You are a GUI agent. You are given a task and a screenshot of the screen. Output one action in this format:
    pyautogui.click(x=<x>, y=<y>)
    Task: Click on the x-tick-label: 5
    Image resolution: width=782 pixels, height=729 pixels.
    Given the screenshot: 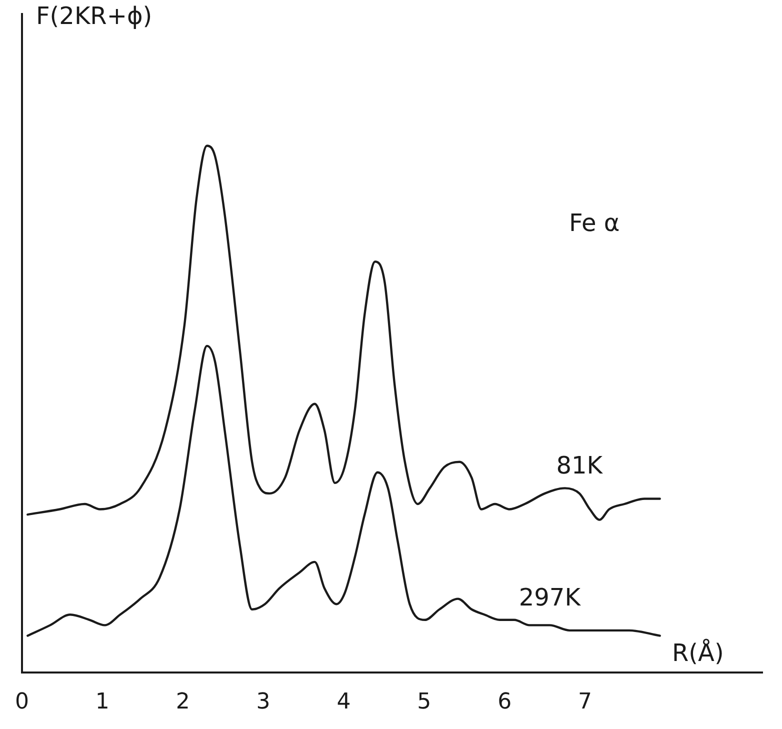 What is the action you would take?
    pyautogui.click(x=424, y=702)
    